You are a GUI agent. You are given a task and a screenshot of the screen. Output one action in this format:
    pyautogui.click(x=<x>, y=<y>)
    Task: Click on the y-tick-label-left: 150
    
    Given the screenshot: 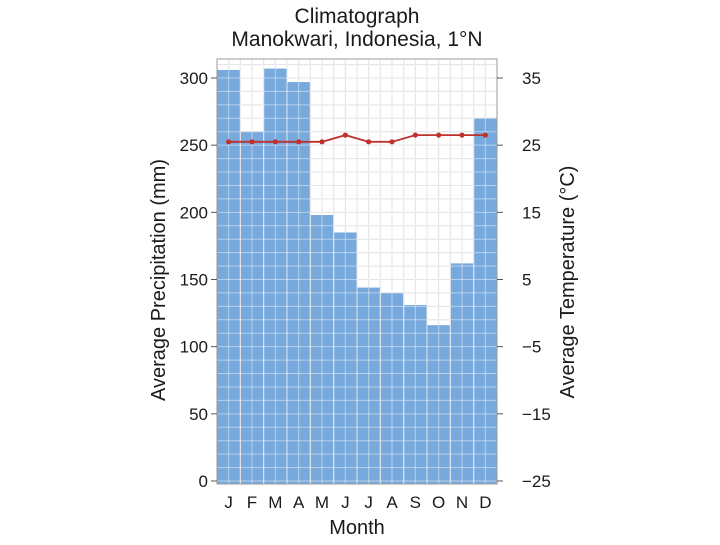 What is the action you would take?
    pyautogui.click(x=194, y=280)
    